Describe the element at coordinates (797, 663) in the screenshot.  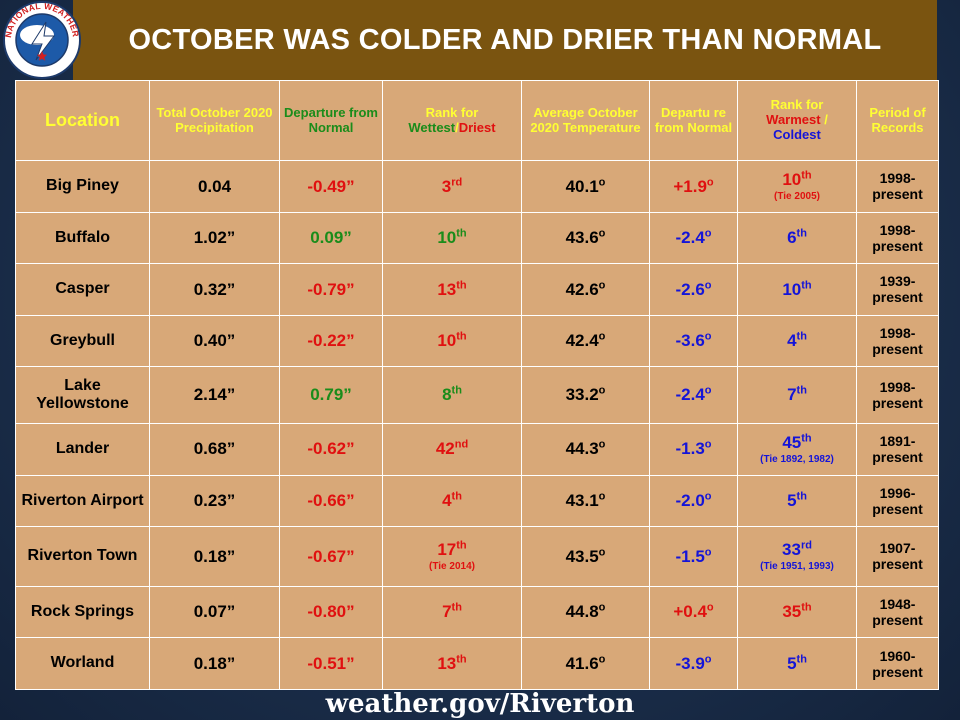
I see `rank-temp-cell: 5th` at that location.